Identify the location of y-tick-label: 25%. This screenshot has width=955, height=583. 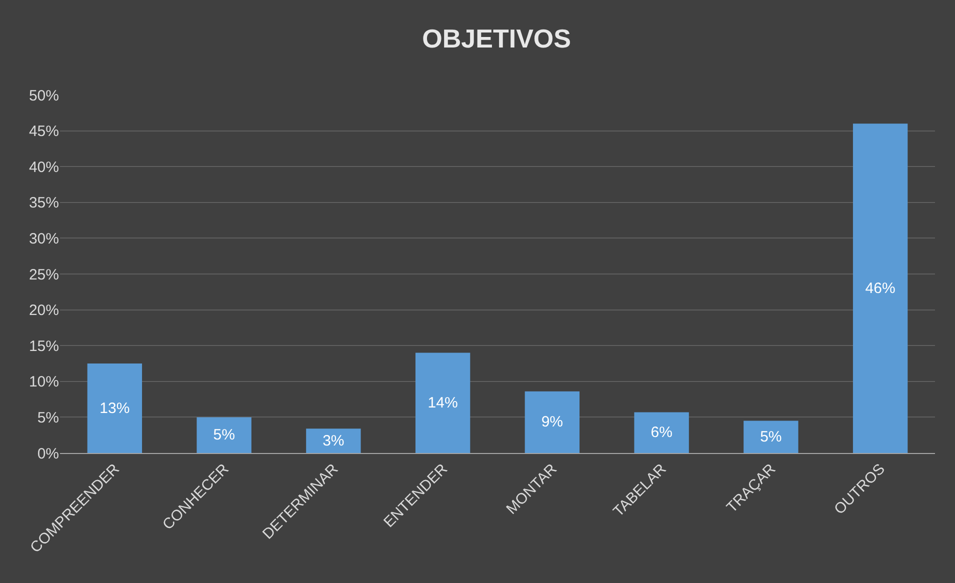
(43, 275).